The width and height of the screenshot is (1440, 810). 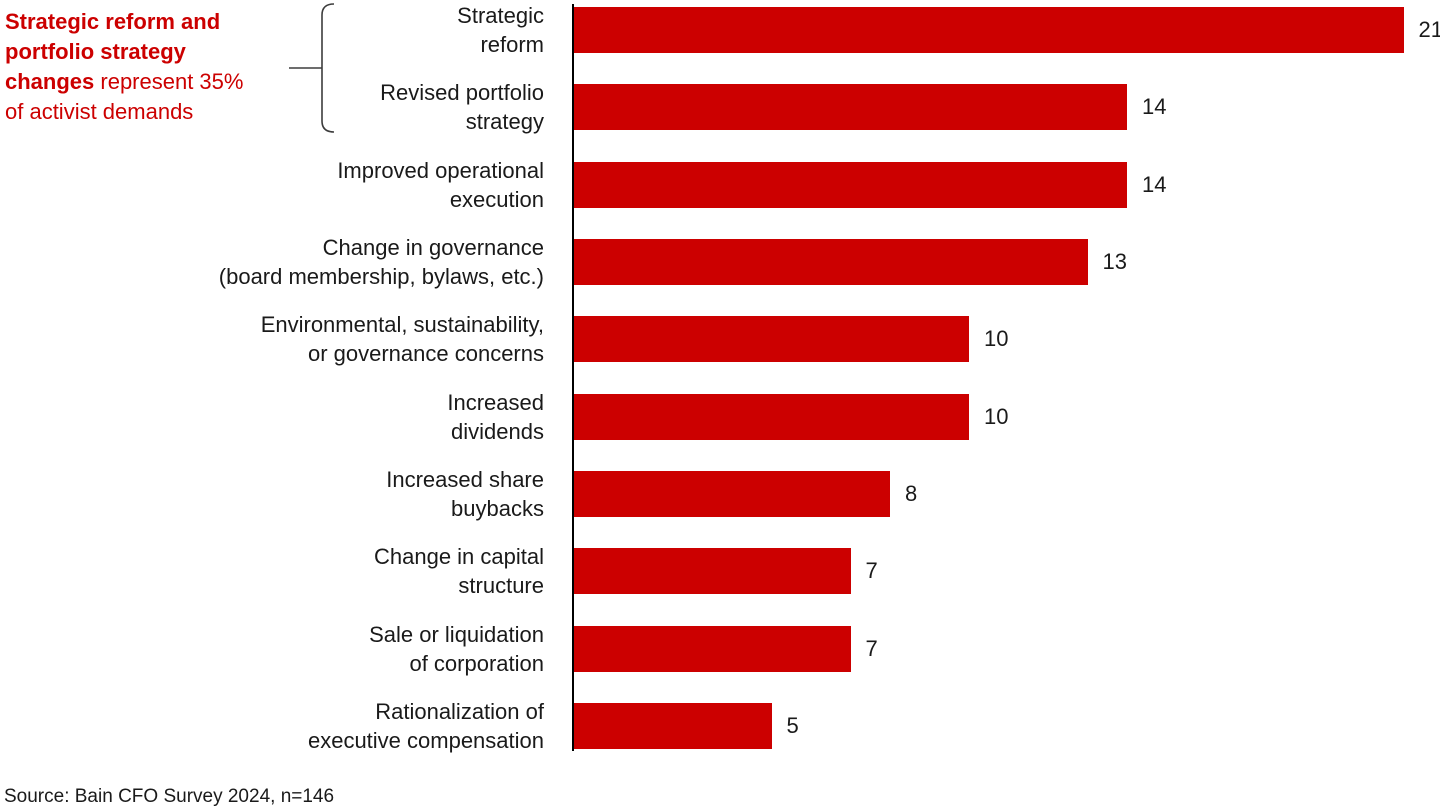 I want to click on bar-row: Improved operational execution 14, so click(x=720, y=185).